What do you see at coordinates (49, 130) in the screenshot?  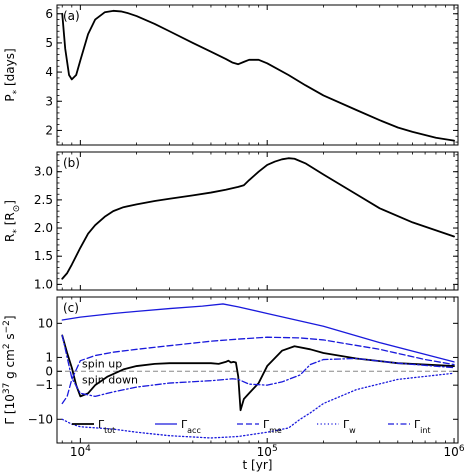 I see `panel-a-ytick-label: 2` at bounding box center [49, 130].